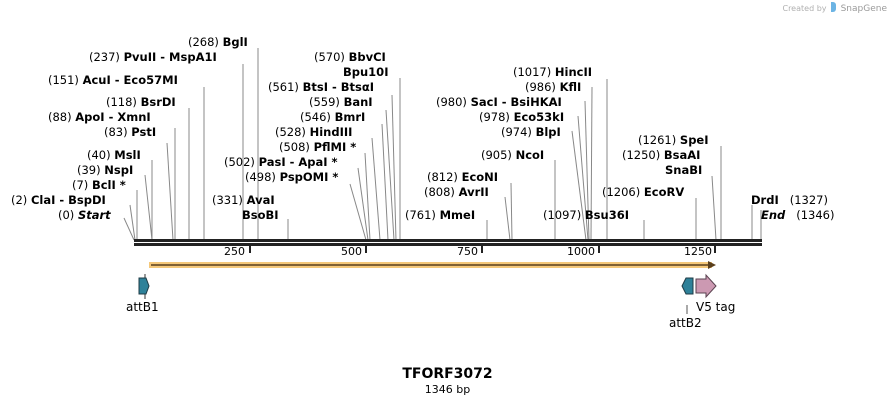 The height and width of the screenshot is (405, 895). What do you see at coordinates (456, 192) in the screenshot?
I see `site-avrii: (808) AvrII` at bounding box center [456, 192].